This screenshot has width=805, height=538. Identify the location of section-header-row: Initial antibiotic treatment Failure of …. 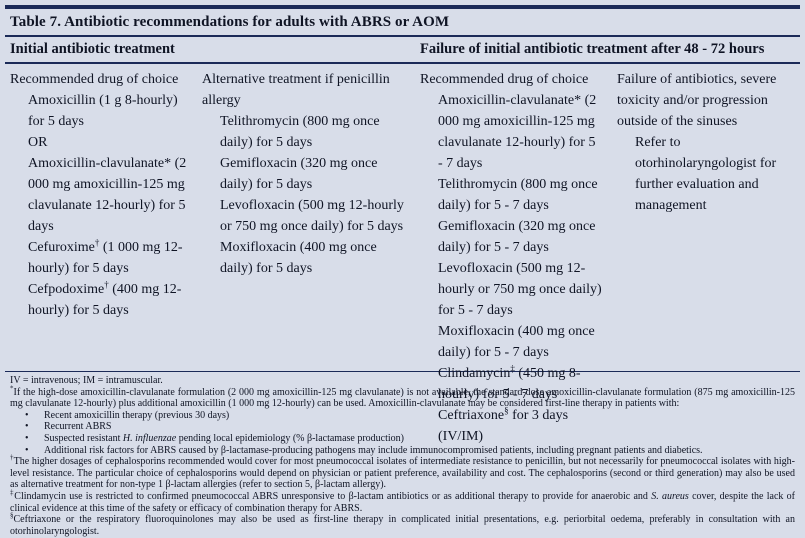
(402, 49).